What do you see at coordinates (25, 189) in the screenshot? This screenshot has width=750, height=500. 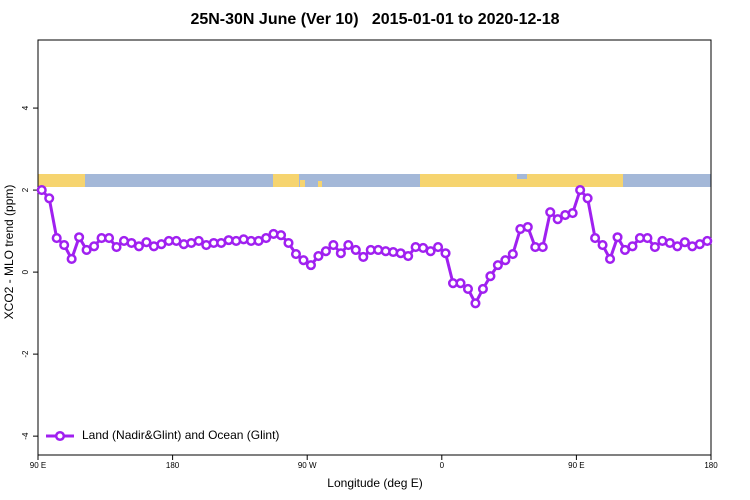 I see `y-tick-label: 2` at bounding box center [25, 189].